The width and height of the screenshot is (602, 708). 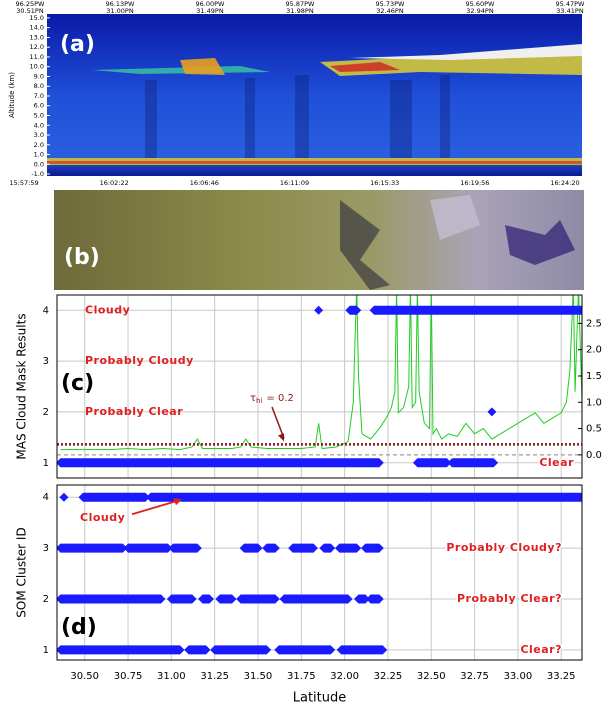 What do you see at coordinates (509, 598) in the screenshot?
I see `class-label: Probably Clear?` at bounding box center [509, 598].